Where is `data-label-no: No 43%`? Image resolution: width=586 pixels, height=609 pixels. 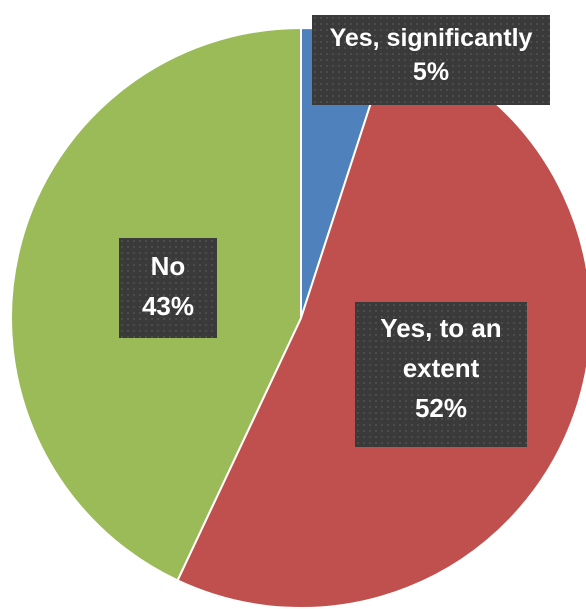 data-label-no: No 43% is located at coordinates (168, 288).